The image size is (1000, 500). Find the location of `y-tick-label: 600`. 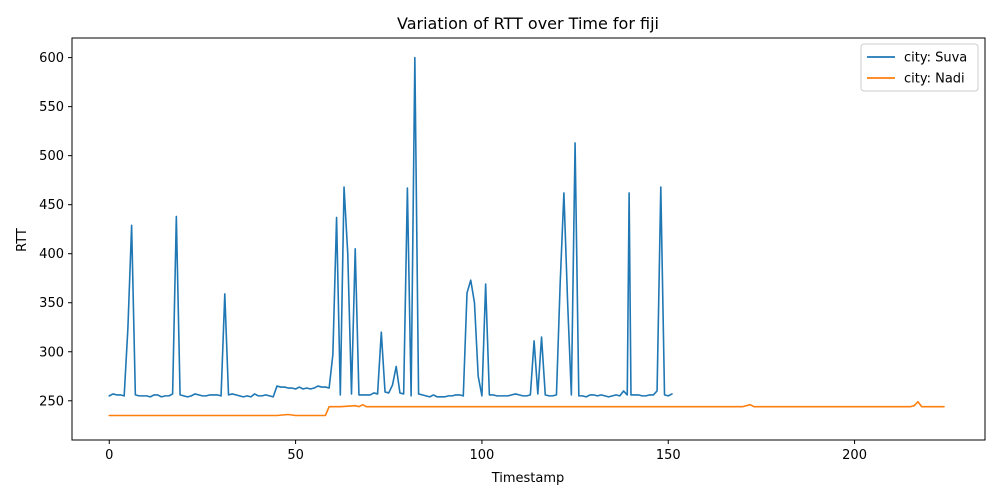

y-tick-label: 600 is located at coordinates (51, 58).